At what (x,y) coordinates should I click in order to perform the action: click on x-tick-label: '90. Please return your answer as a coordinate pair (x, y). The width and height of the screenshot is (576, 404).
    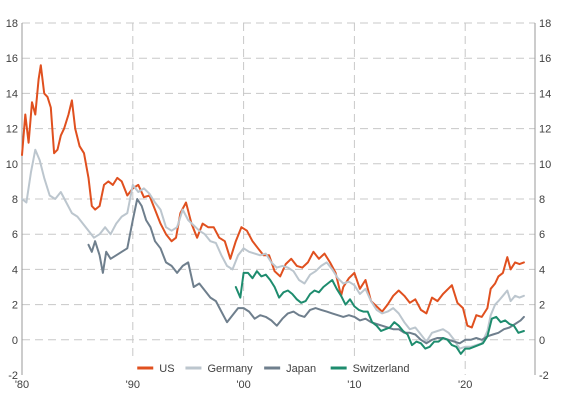
    Looking at the image, I should click on (133, 385).